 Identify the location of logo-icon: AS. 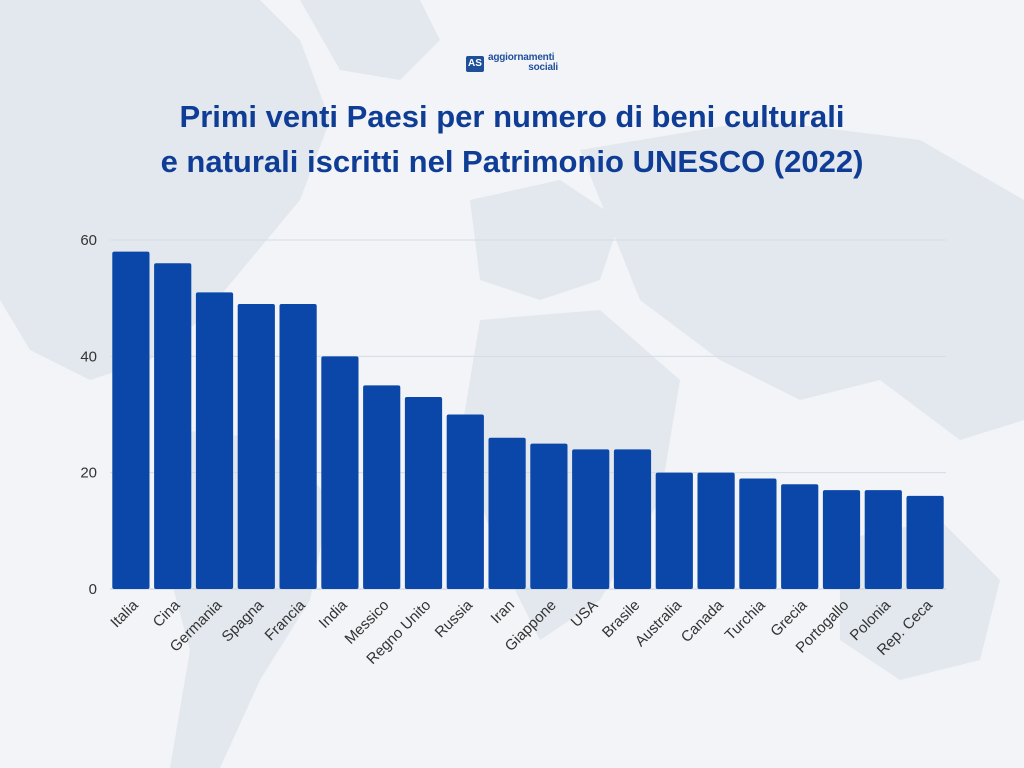
(475, 64).